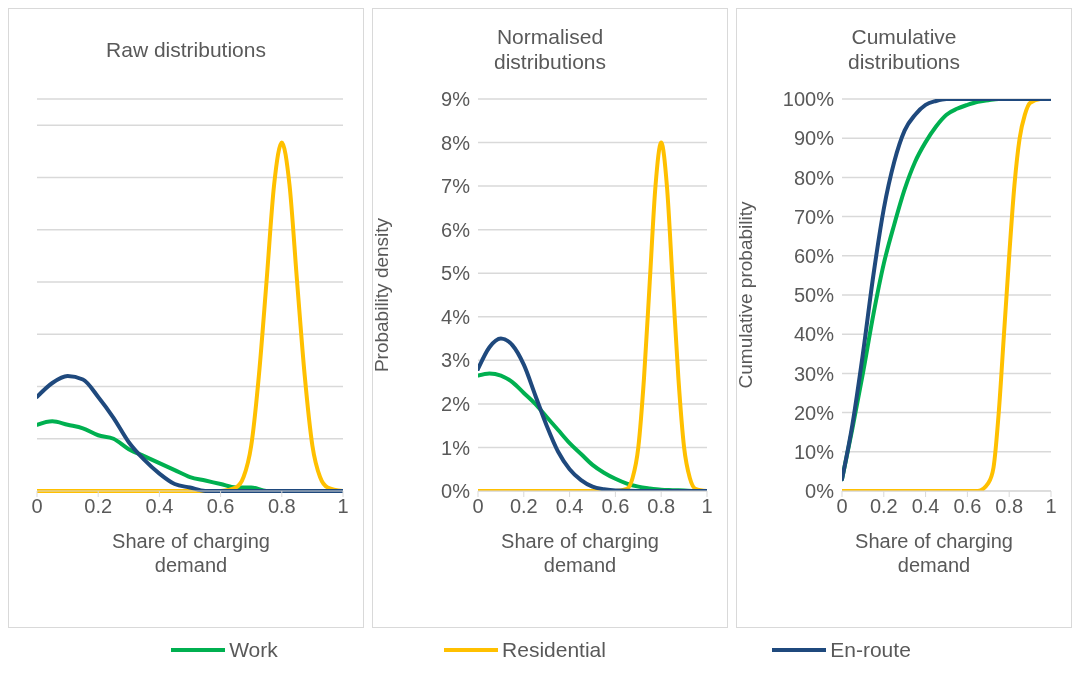 Image resolution: width=1076 pixels, height=675 pixels. Describe the element at coordinates (186, 49) in the screenshot. I see `chart-title: Raw distributions` at that location.